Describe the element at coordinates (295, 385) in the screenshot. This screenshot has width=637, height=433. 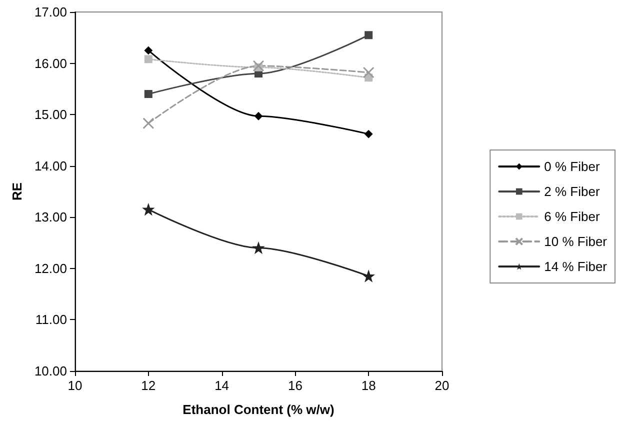
I see `x-tick-label: 16` at that location.